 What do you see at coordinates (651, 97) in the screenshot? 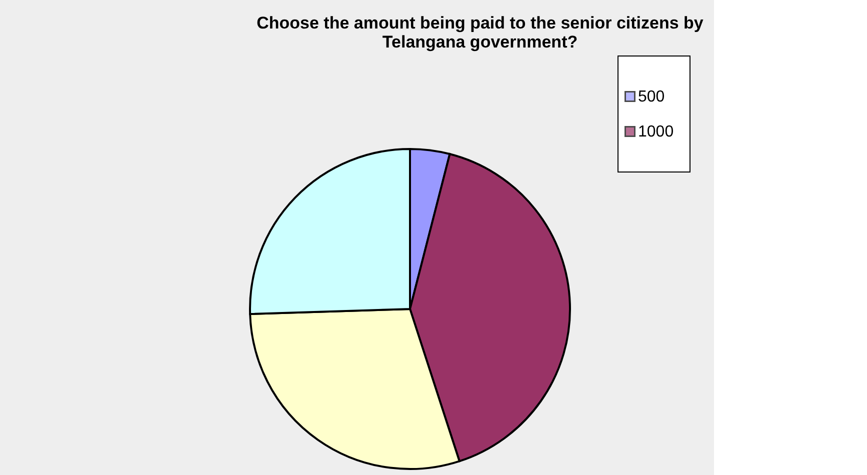
I see `legend-label: 500` at bounding box center [651, 97].